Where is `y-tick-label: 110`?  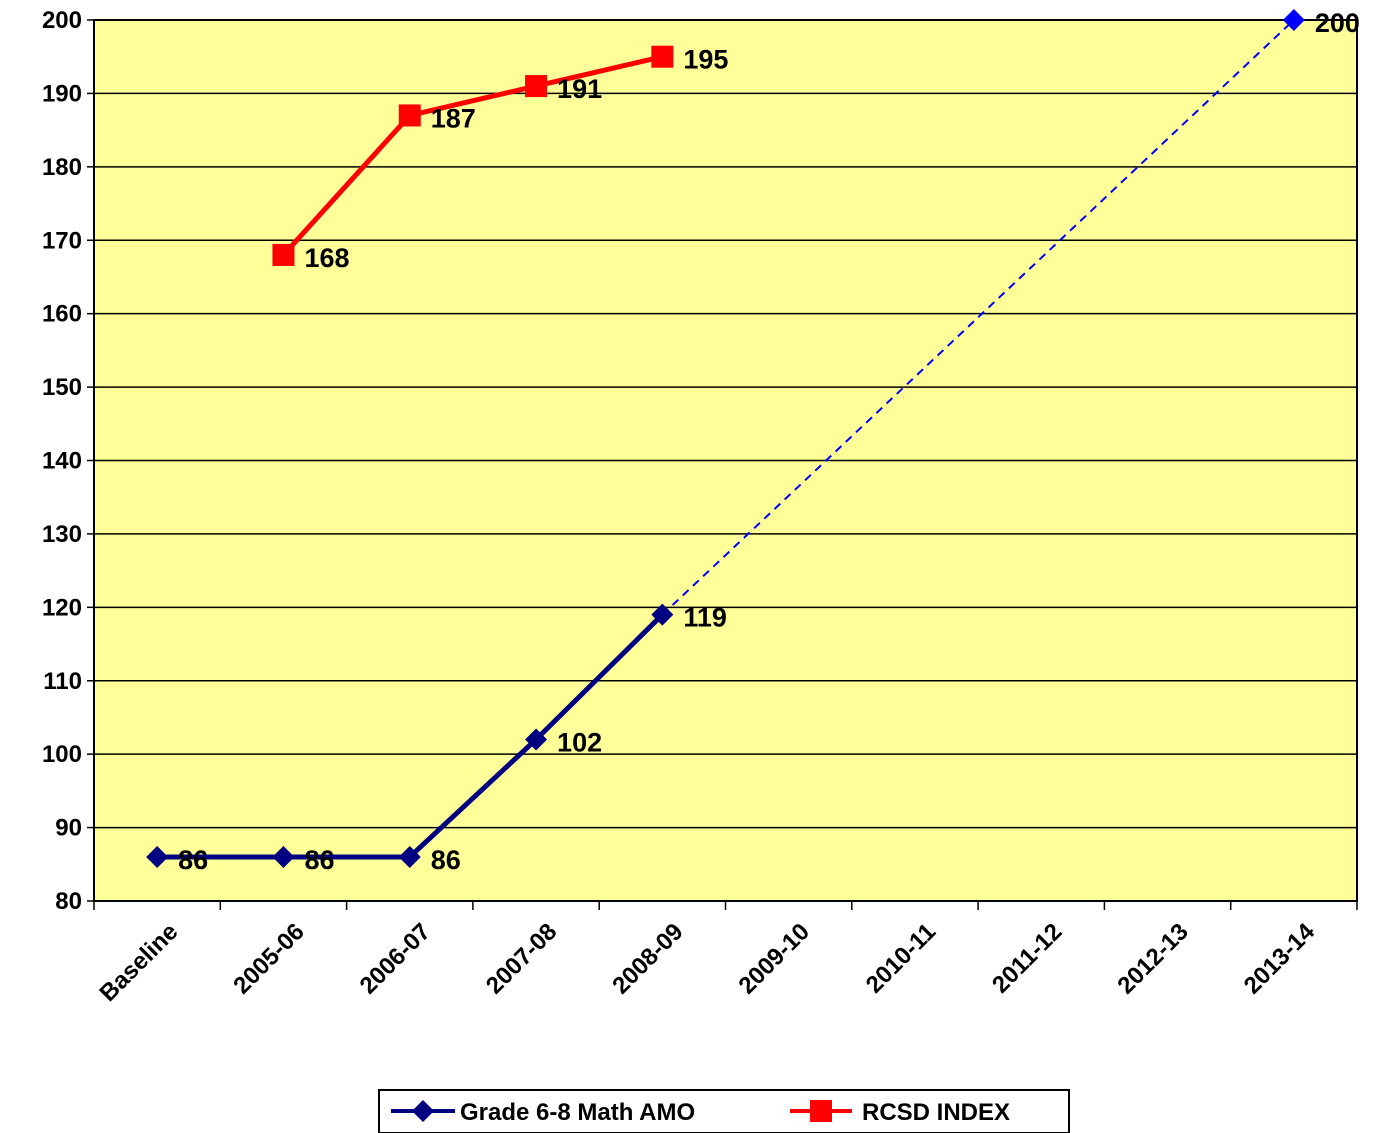 y-tick-label: 110 is located at coordinates (62, 681).